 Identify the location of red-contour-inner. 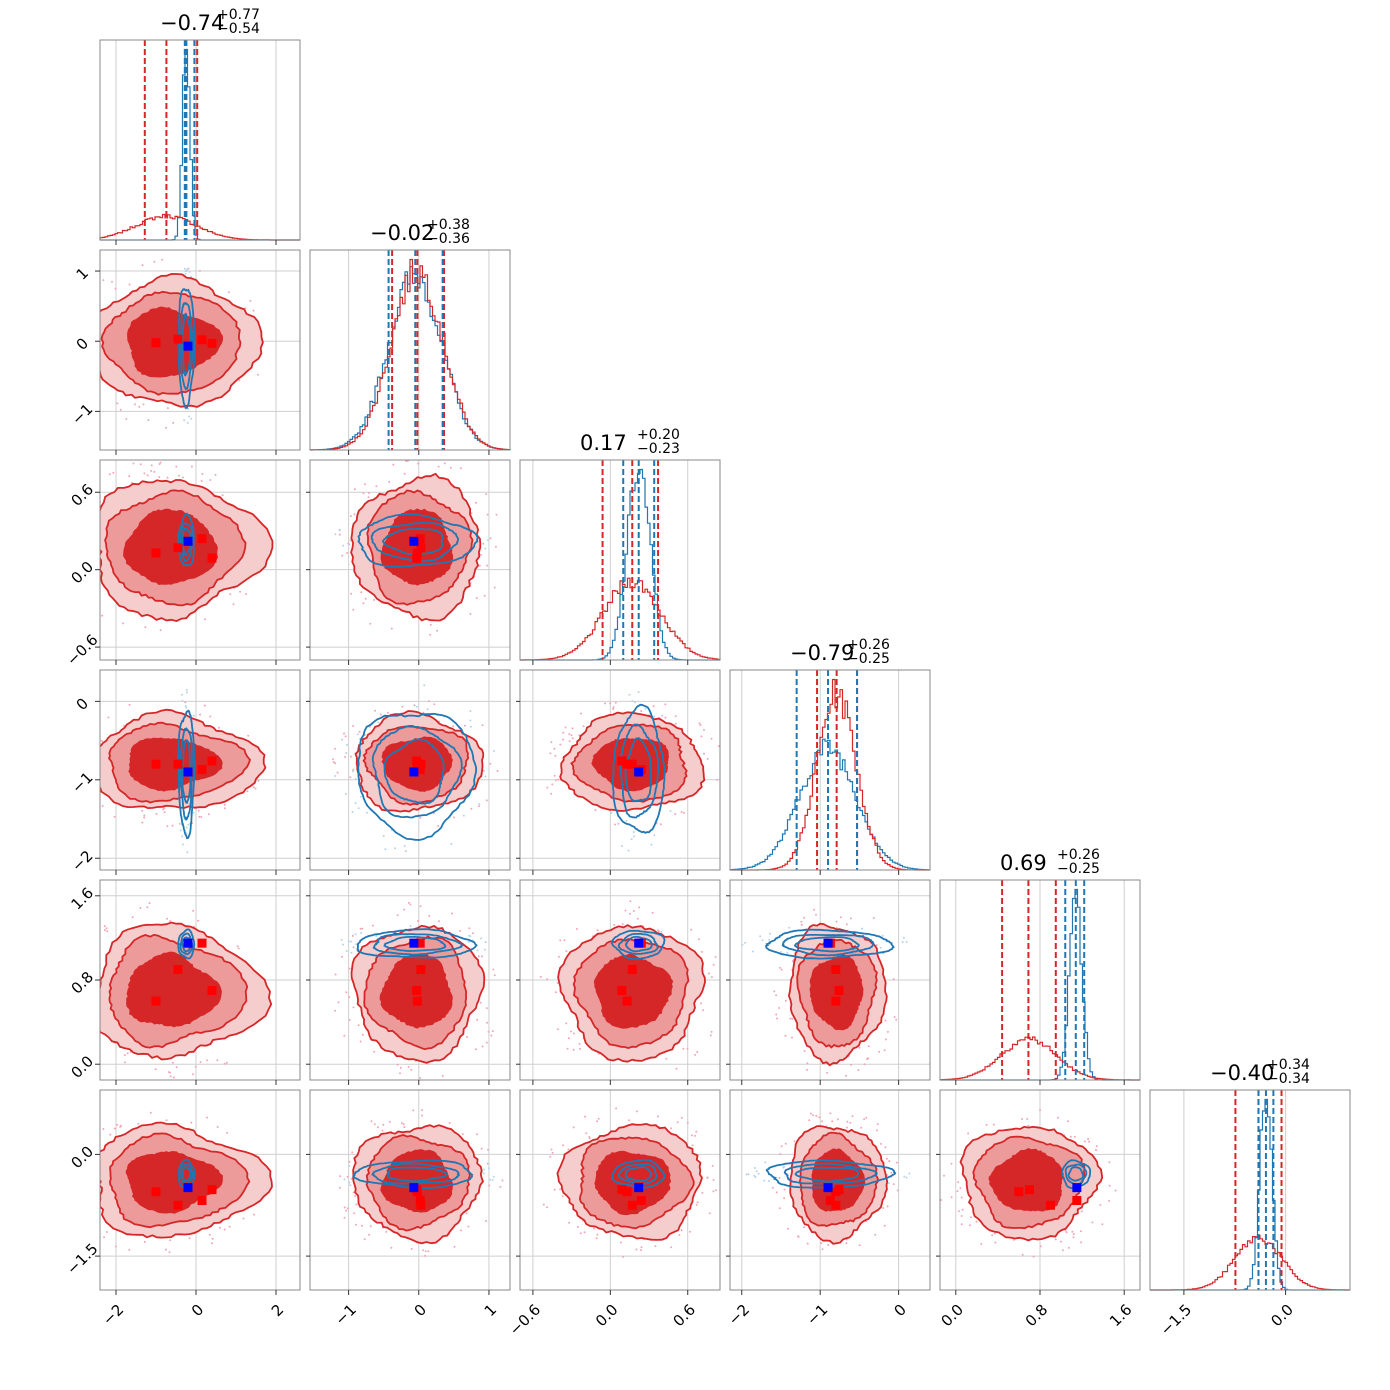
(174, 989).